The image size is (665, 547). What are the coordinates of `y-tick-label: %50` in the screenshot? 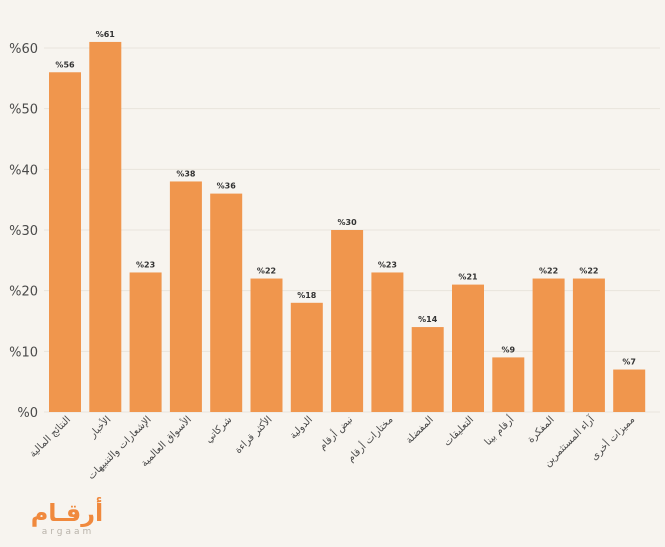 It's located at (23, 110).